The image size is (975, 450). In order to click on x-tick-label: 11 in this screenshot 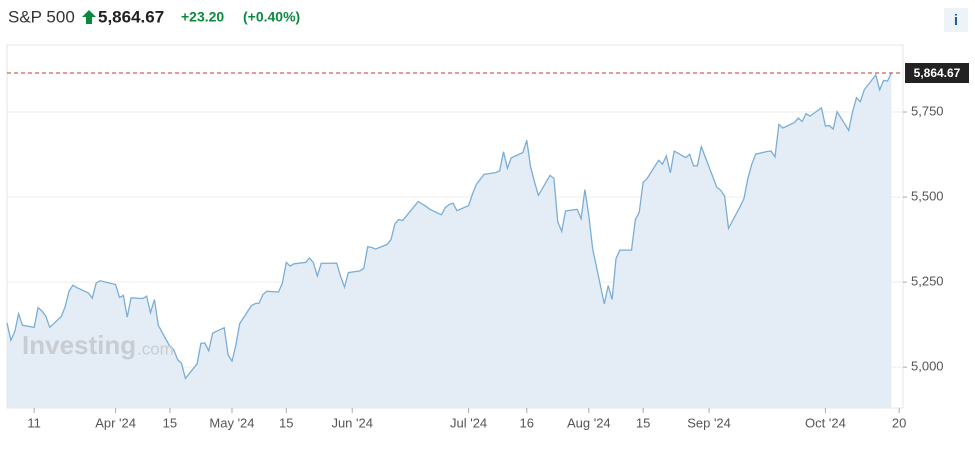, I will do `click(34, 422)`.